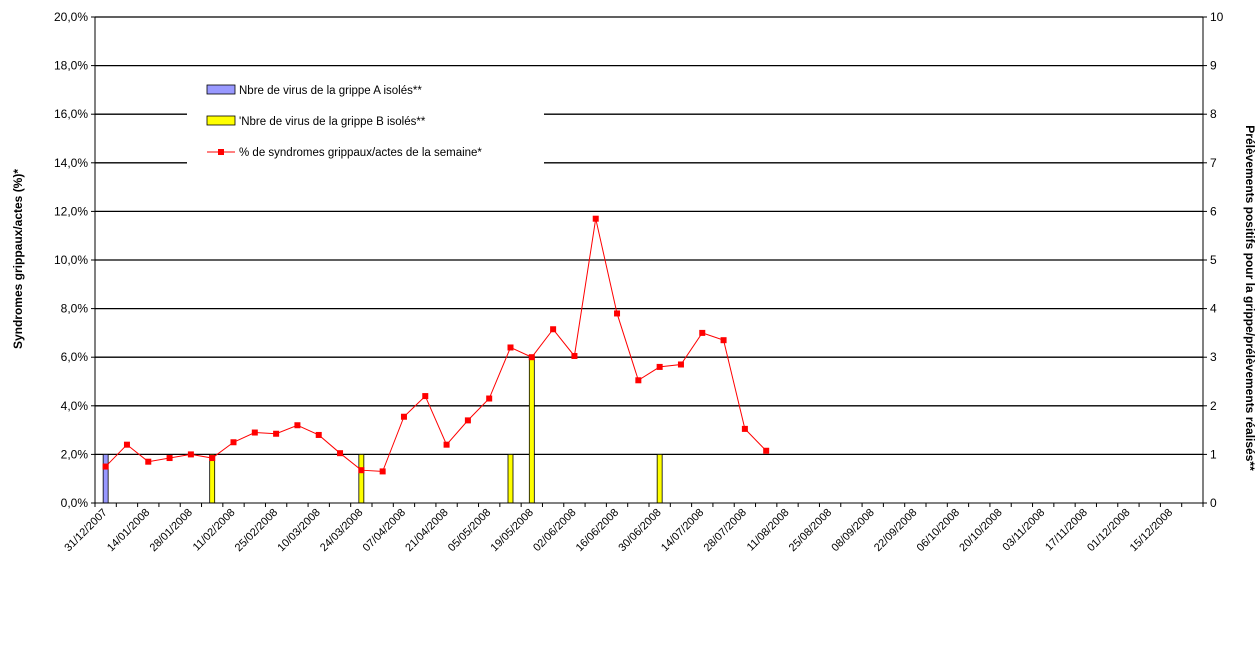 The image size is (1260, 664). Describe the element at coordinates (1213, 114) in the screenshot. I see `y-right-tick-label: 8` at that location.